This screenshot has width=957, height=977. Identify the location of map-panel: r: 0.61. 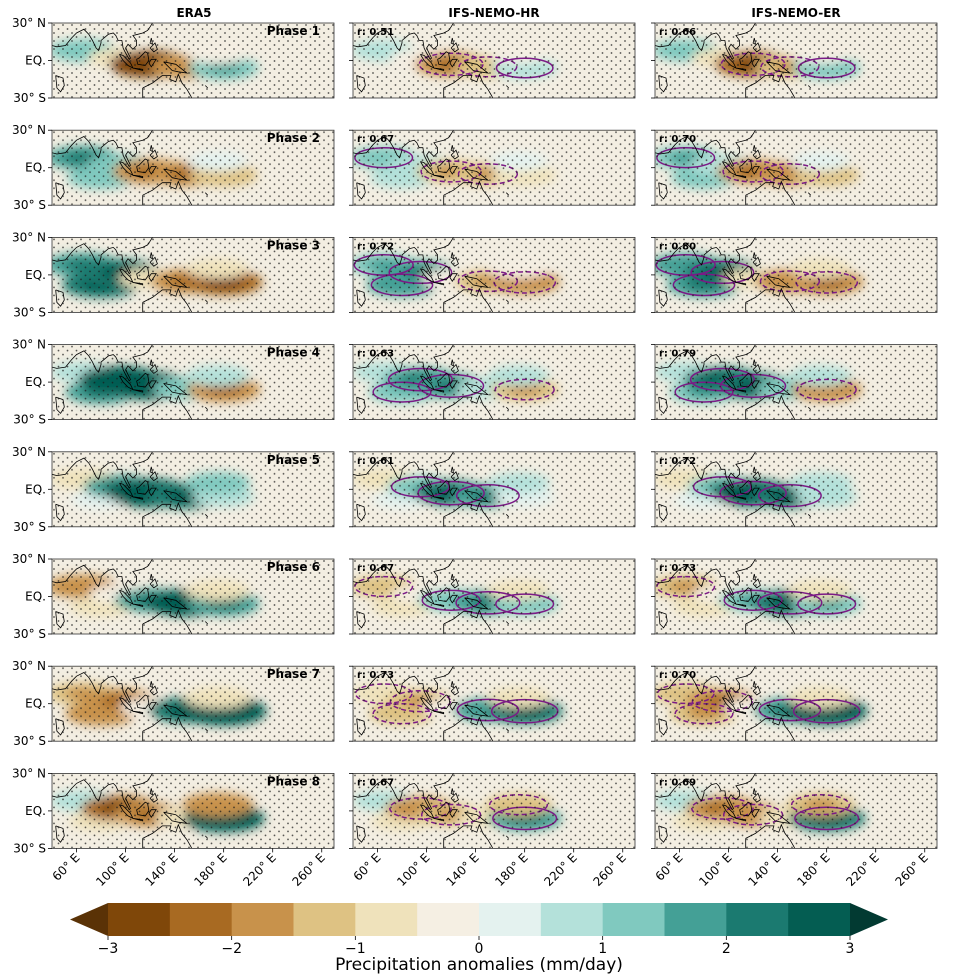
(492, 489).